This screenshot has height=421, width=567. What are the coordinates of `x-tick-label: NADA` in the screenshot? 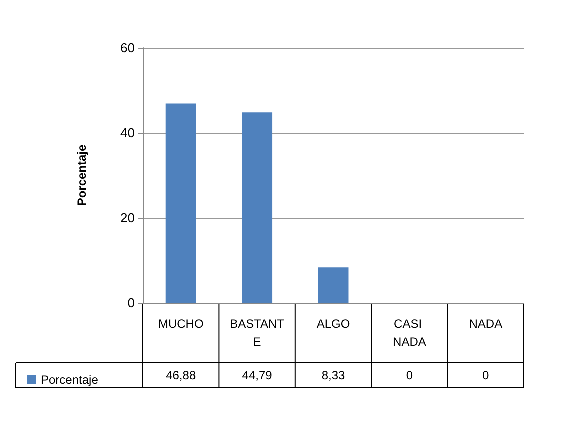 It's located at (486, 324).